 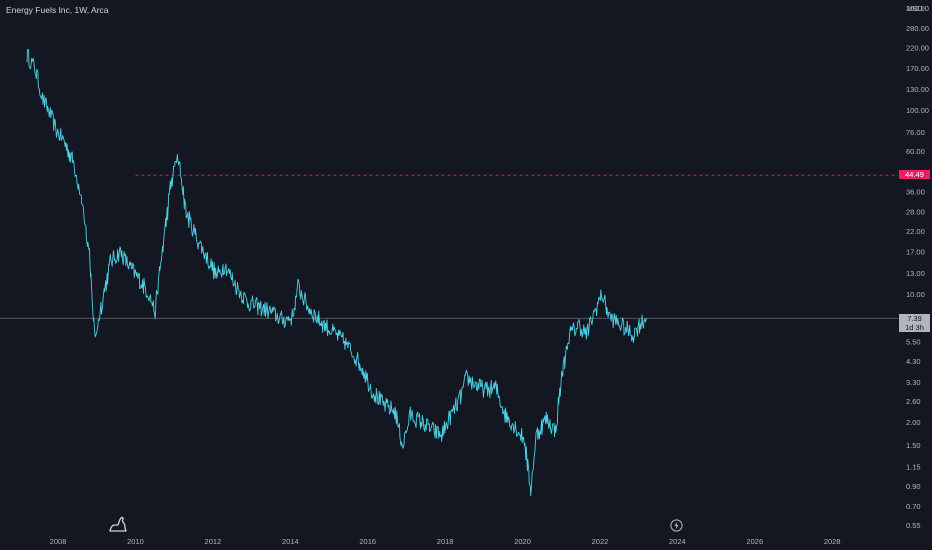 I want to click on y-tick-label: 280.00, so click(x=917, y=28).